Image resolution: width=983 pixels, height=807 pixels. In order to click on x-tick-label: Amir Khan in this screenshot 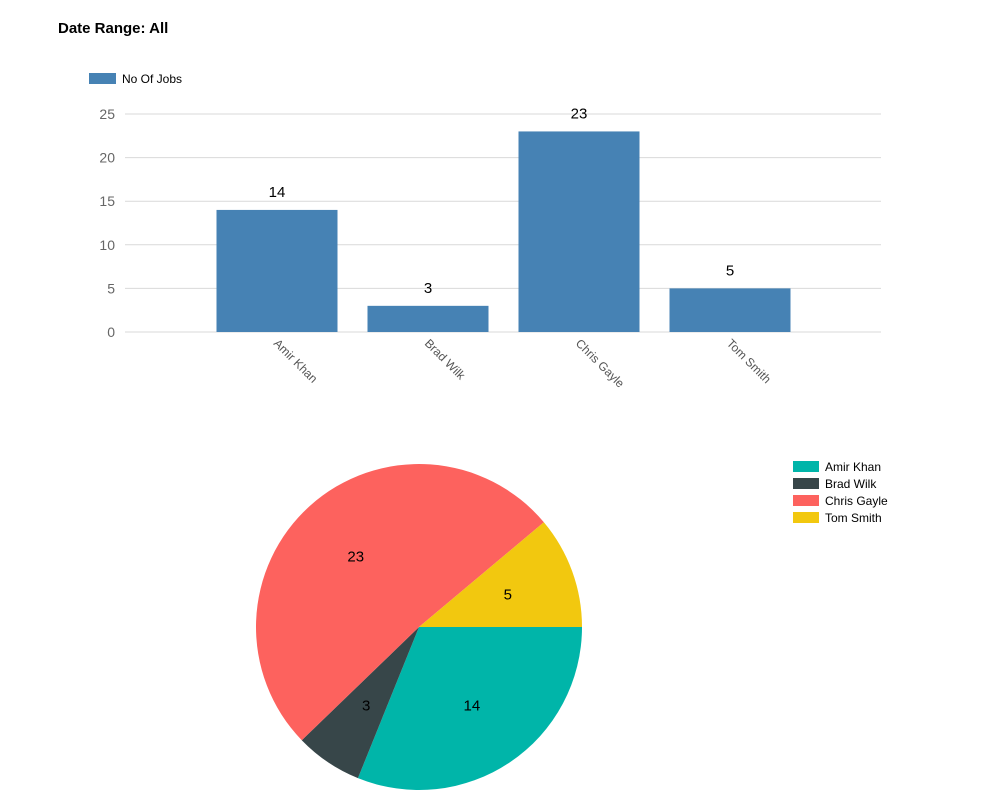, I will do `click(296, 361)`.